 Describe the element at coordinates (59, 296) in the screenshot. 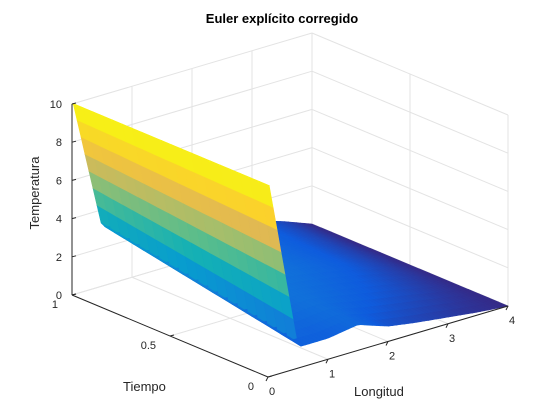

I see `z-tick-label: 0` at that location.